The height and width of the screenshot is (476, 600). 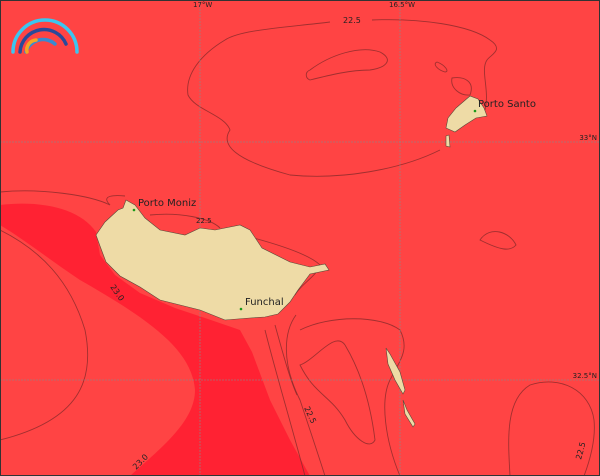 I want to click on bugio-island, so click(x=409, y=413).